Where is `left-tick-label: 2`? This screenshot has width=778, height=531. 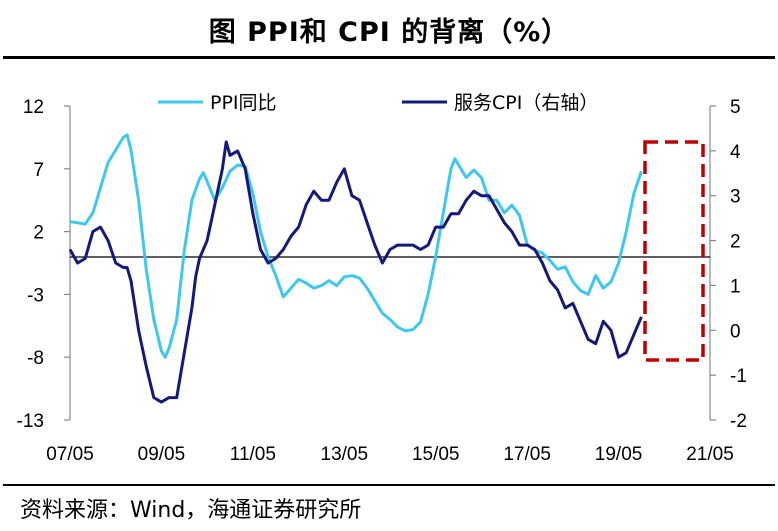
left-tick-label: 2 is located at coordinates (38, 233).